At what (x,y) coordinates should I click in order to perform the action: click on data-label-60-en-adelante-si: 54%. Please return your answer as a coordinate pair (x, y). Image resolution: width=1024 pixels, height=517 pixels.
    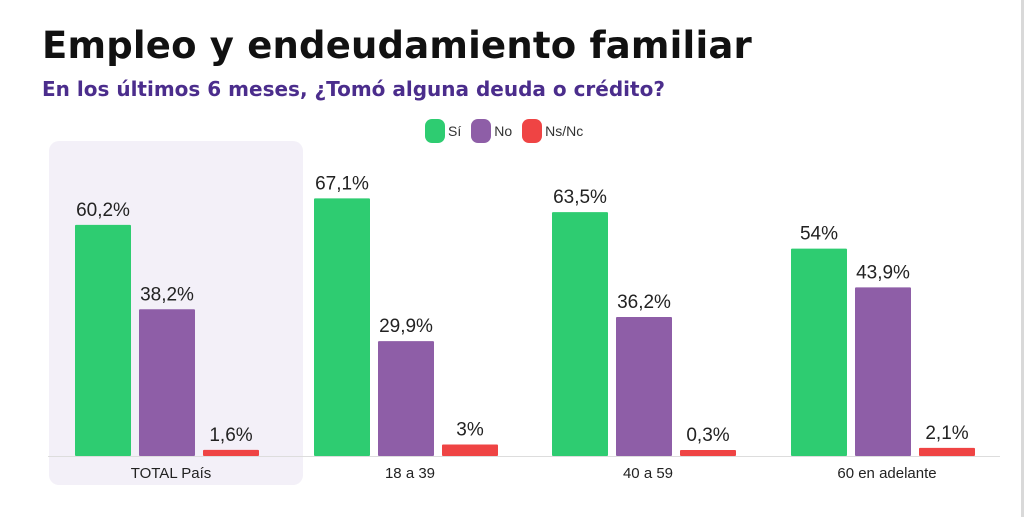
    Looking at the image, I should click on (819, 234).